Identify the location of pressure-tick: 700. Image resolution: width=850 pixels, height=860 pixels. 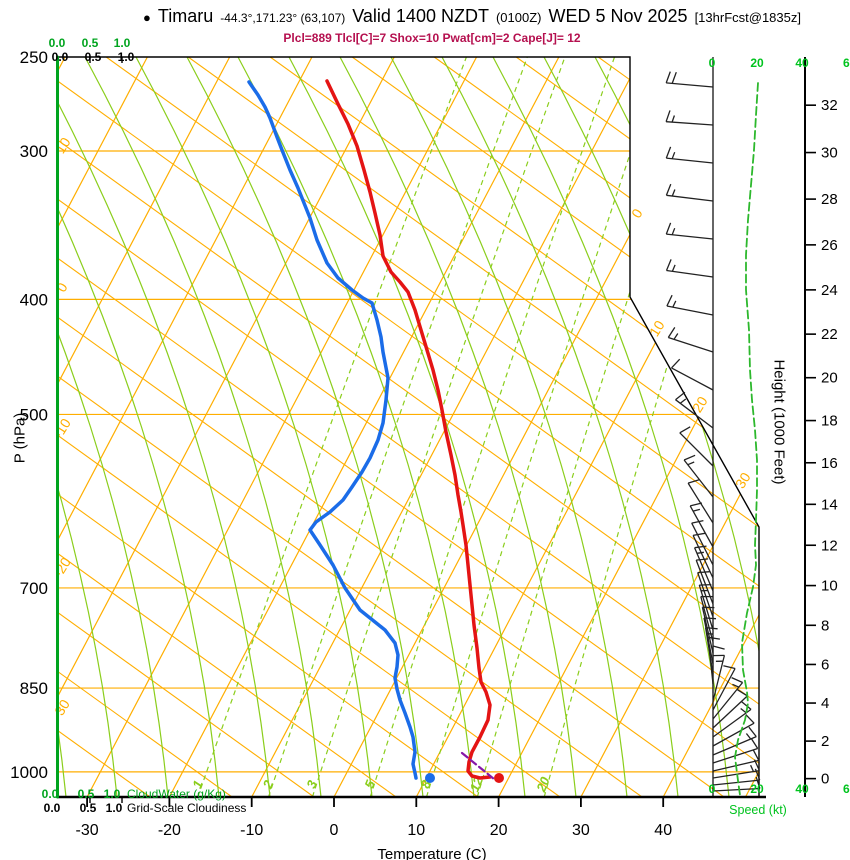
(34, 588).